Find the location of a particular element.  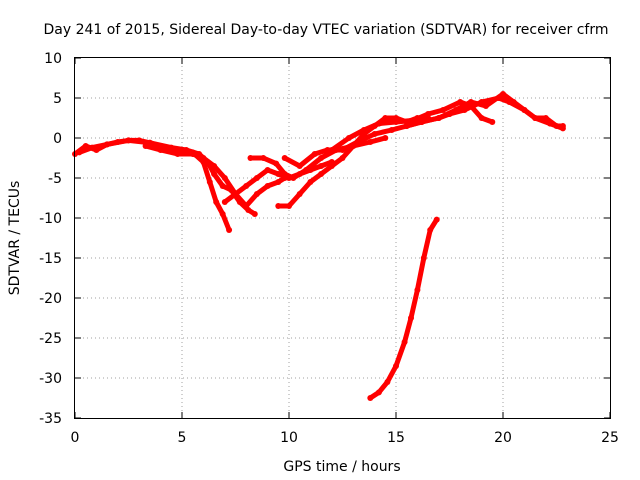

y-tick-label: -20 is located at coordinates (50, 299).